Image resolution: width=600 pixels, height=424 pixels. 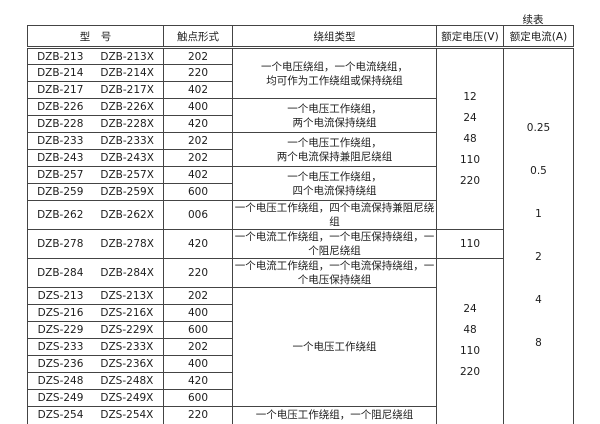 I want to click on current-value: 1, so click(x=538, y=214).